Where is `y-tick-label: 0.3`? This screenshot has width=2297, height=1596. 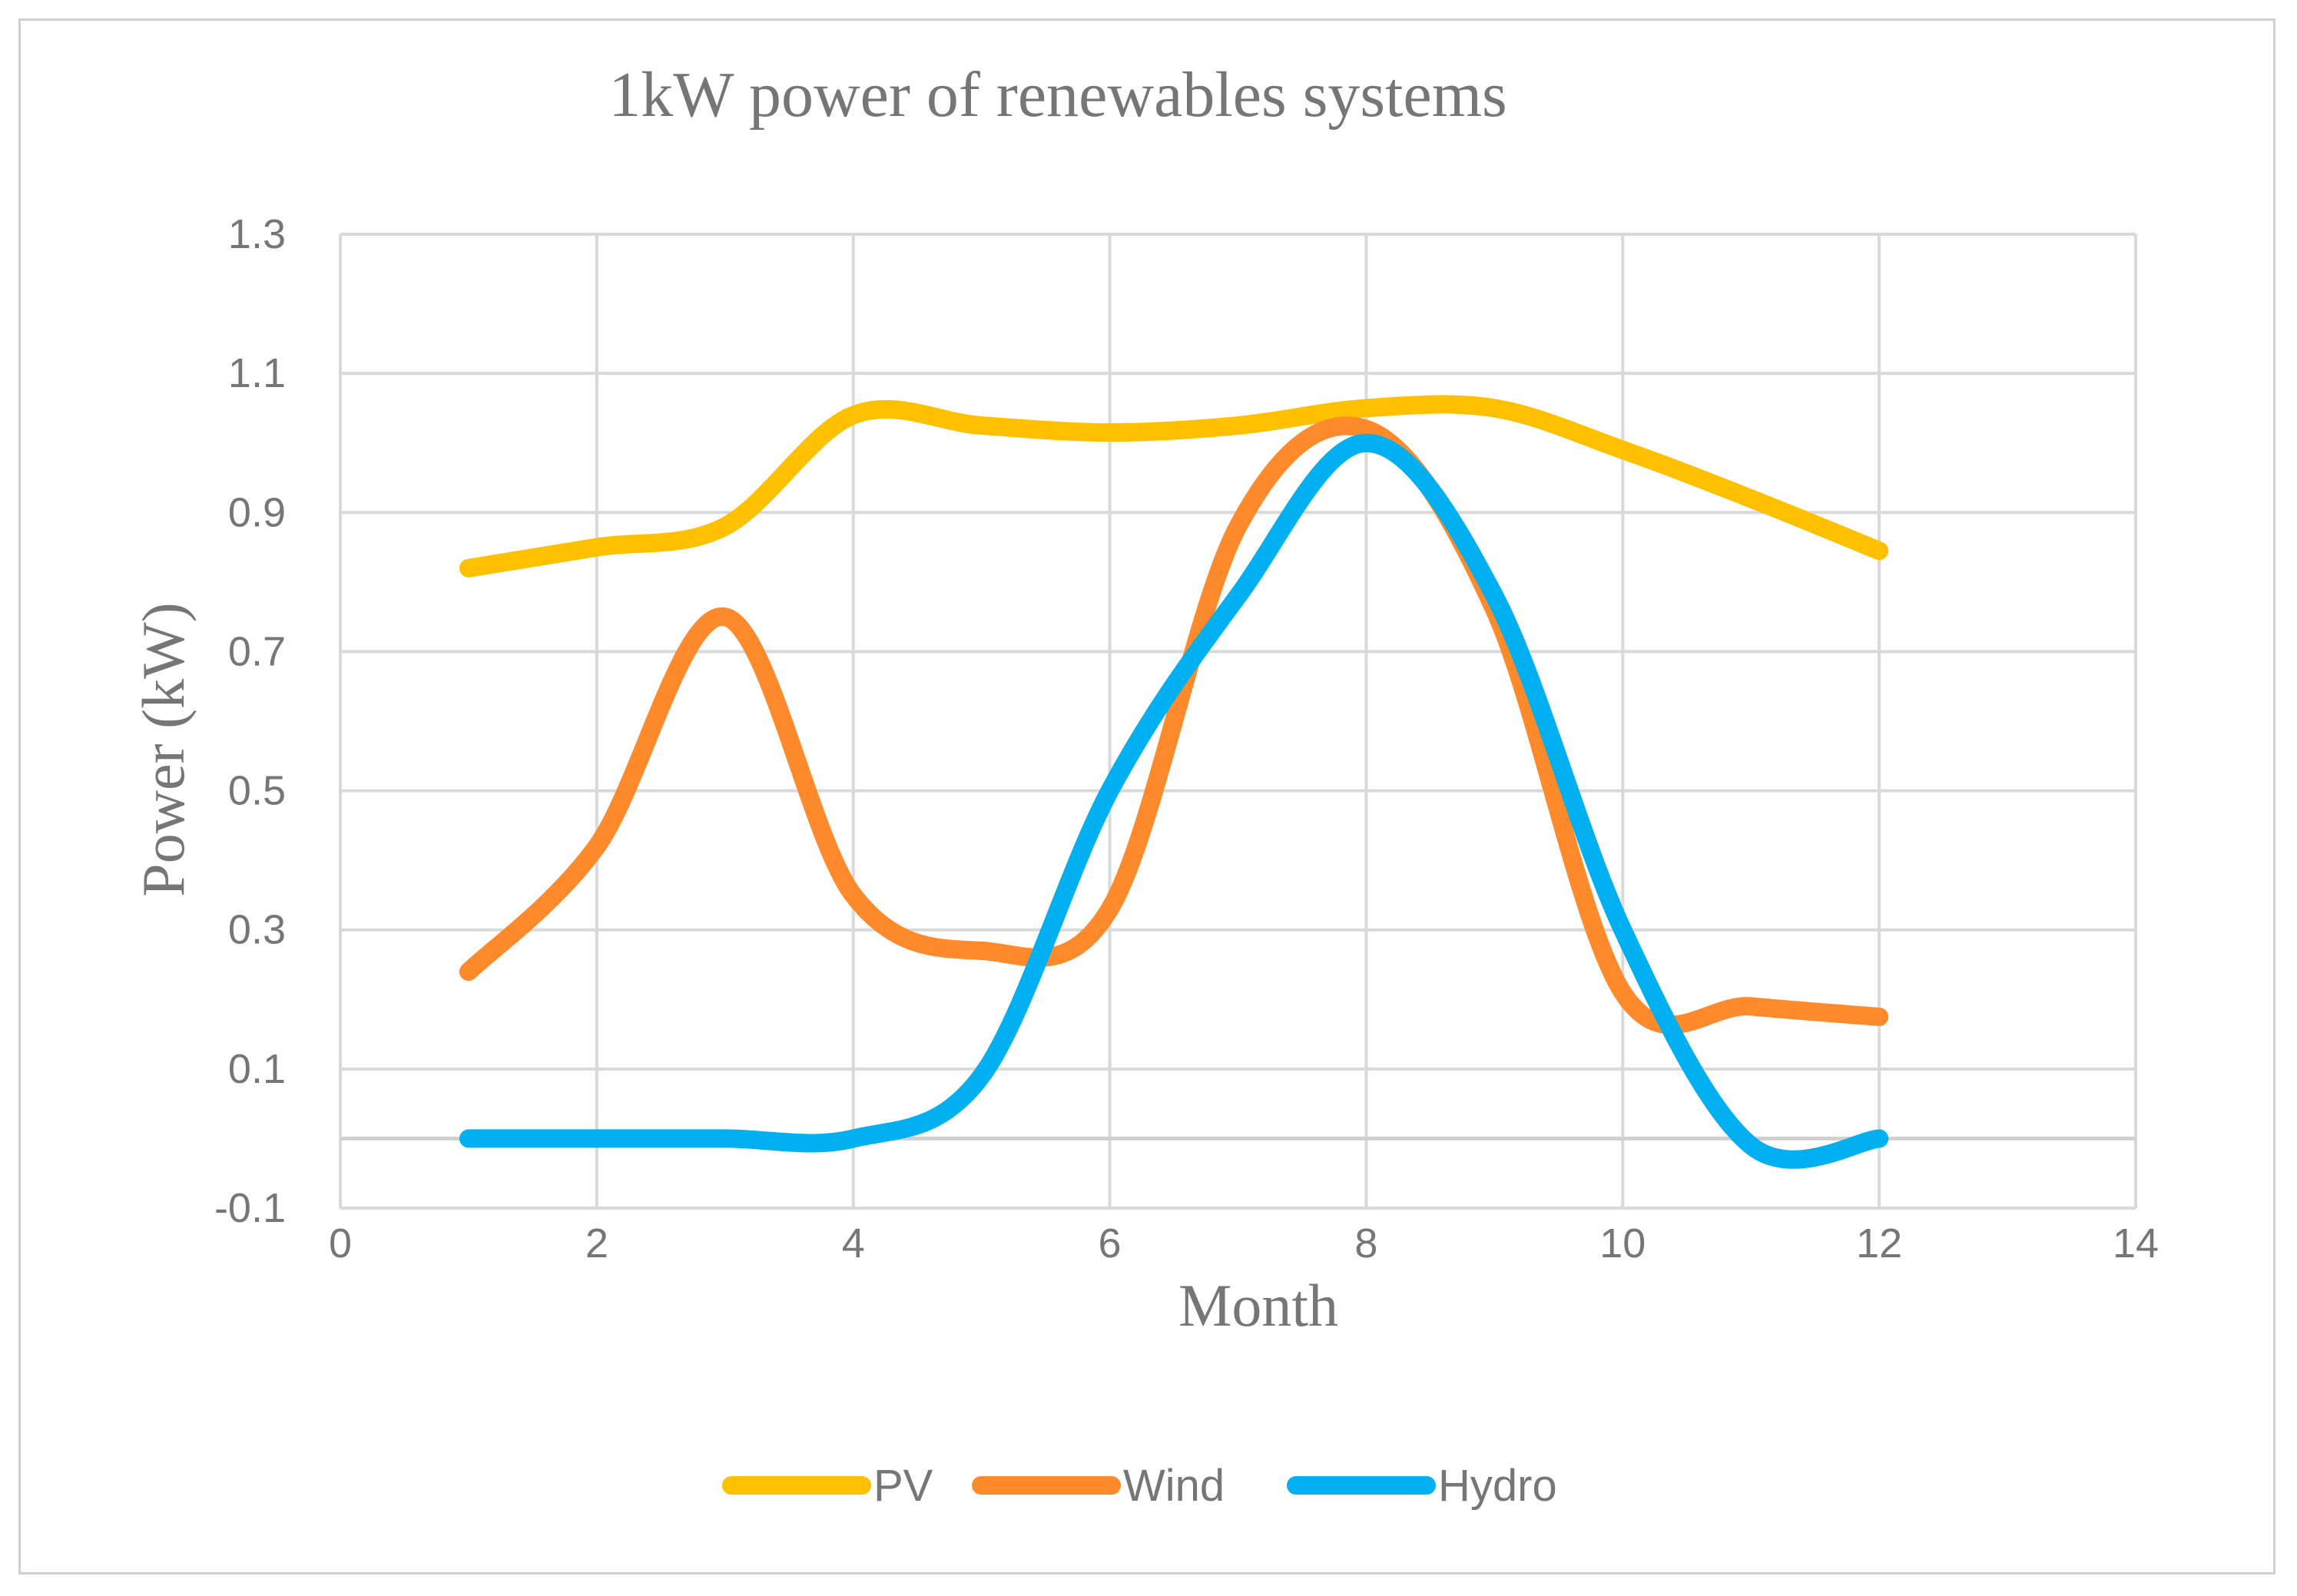
y-tick-label: 0.3 is located at coordinates (257, 930).